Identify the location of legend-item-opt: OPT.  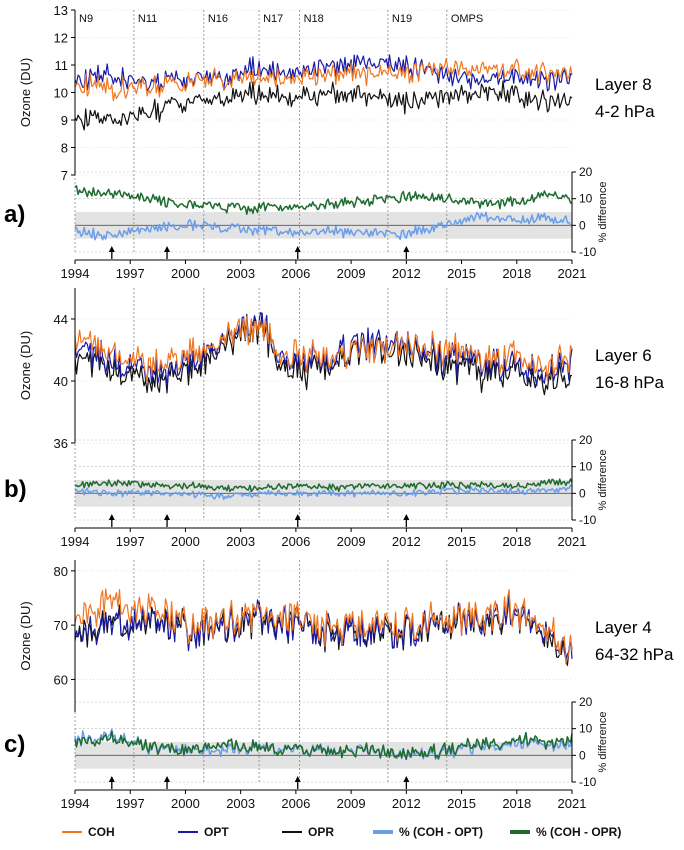
(203, 832).